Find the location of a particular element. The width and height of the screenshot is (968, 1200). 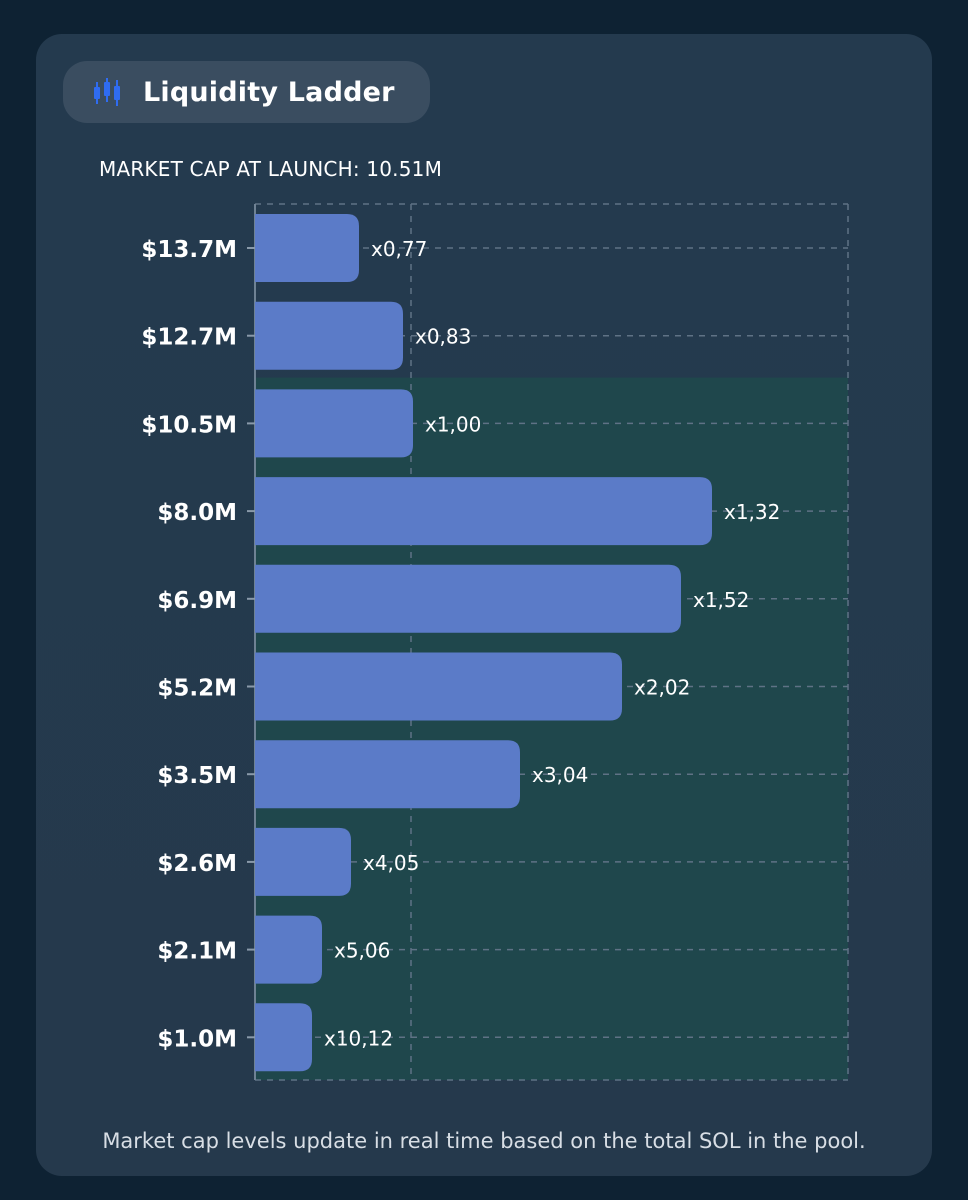

bar-value-label: x5,06 is located at coordinates (362, 951).